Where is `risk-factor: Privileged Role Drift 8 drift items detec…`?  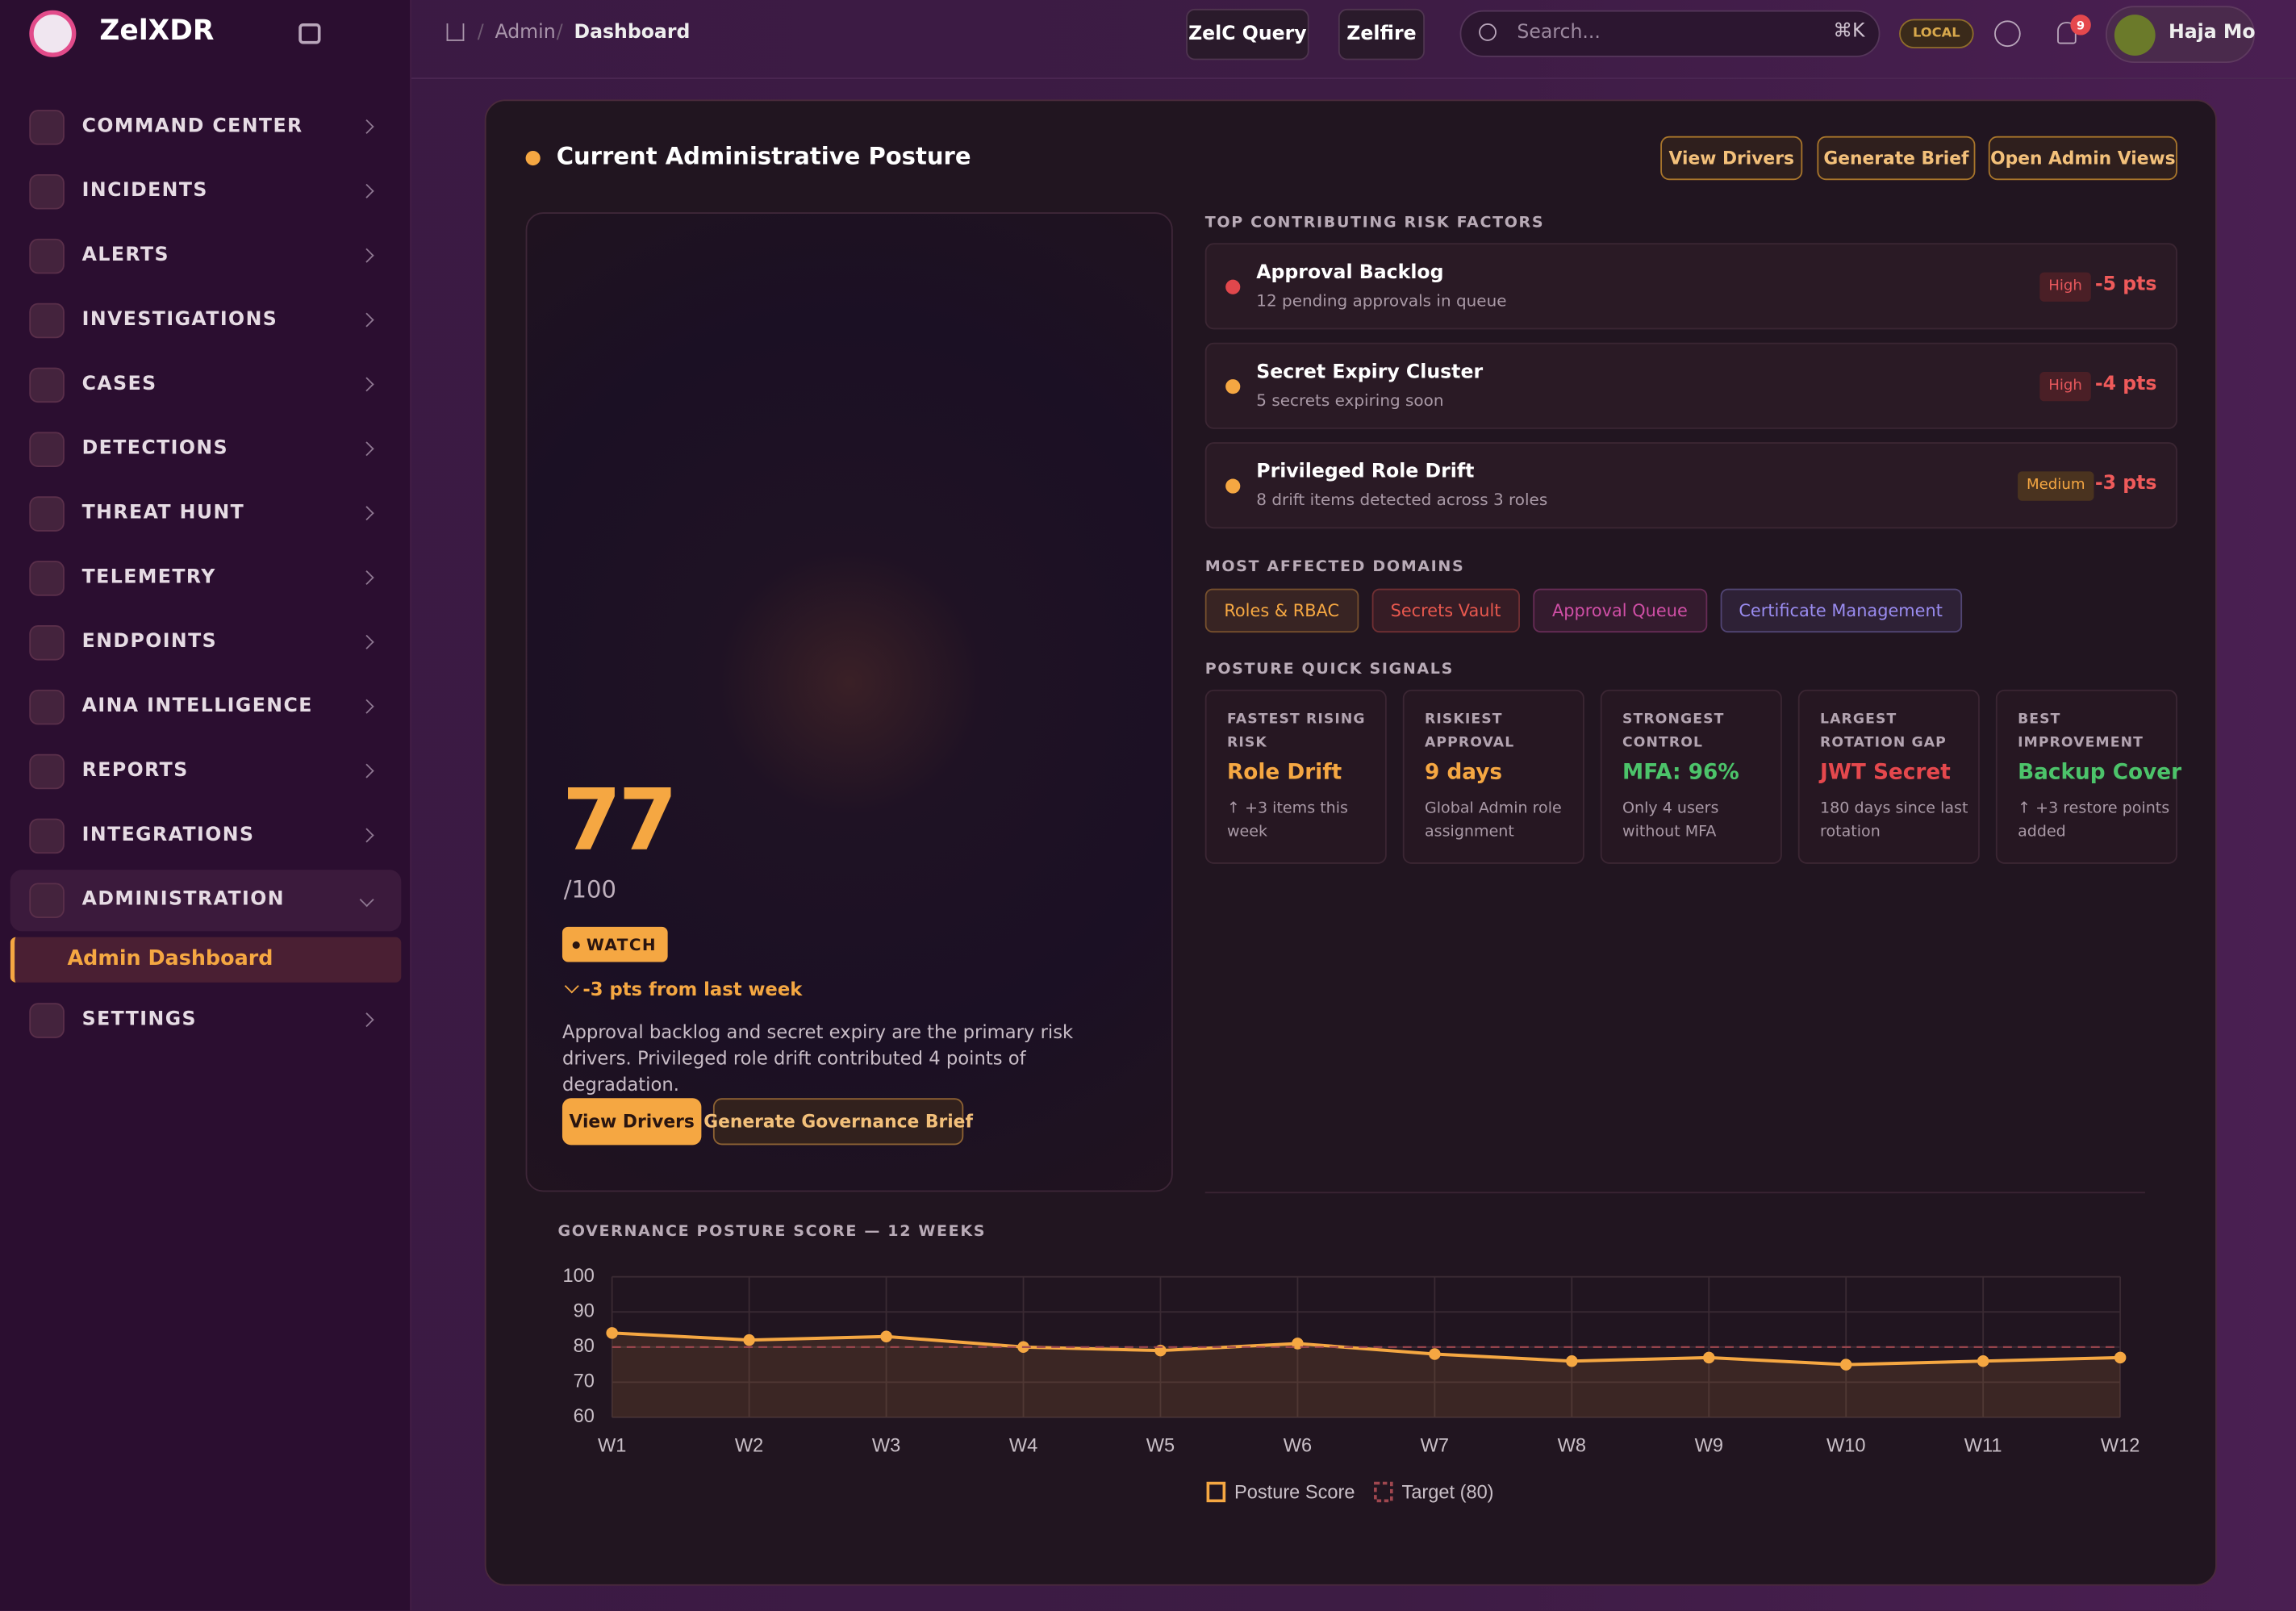 risk-factor: Privileged Role Drift 8 drift items detec… is located at coordinates (1690, 485).